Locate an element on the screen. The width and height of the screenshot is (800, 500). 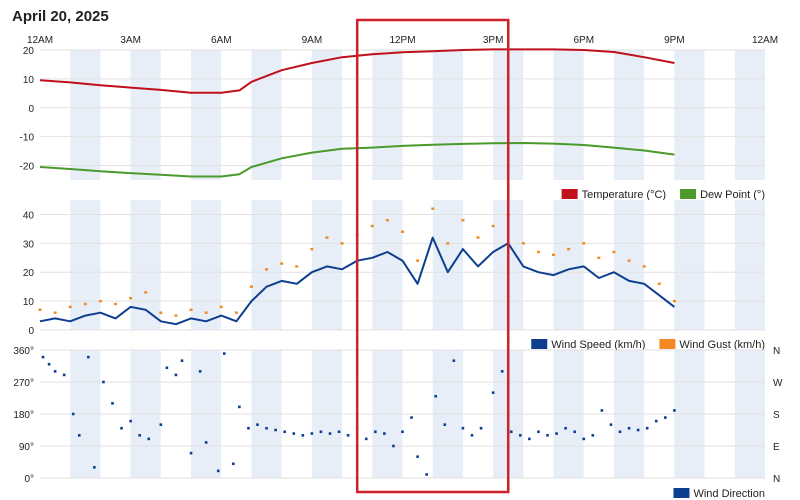
y-tick-label: 90° is located at coordinates (26, 447).